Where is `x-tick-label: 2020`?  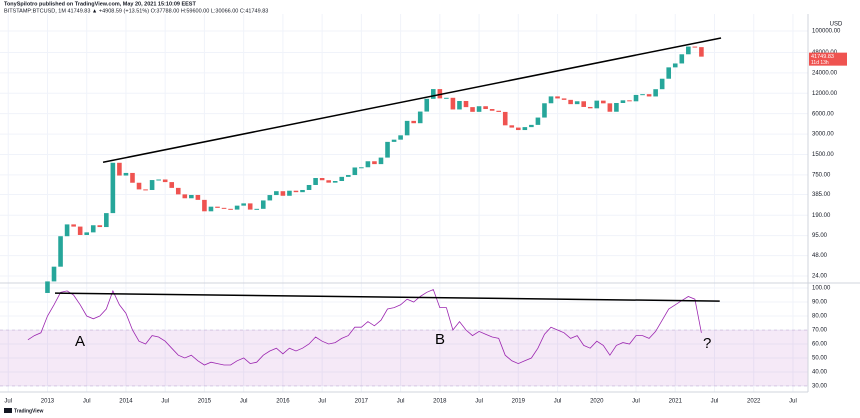
x-tick-label: 2020 is located at coordinates (597, 402).